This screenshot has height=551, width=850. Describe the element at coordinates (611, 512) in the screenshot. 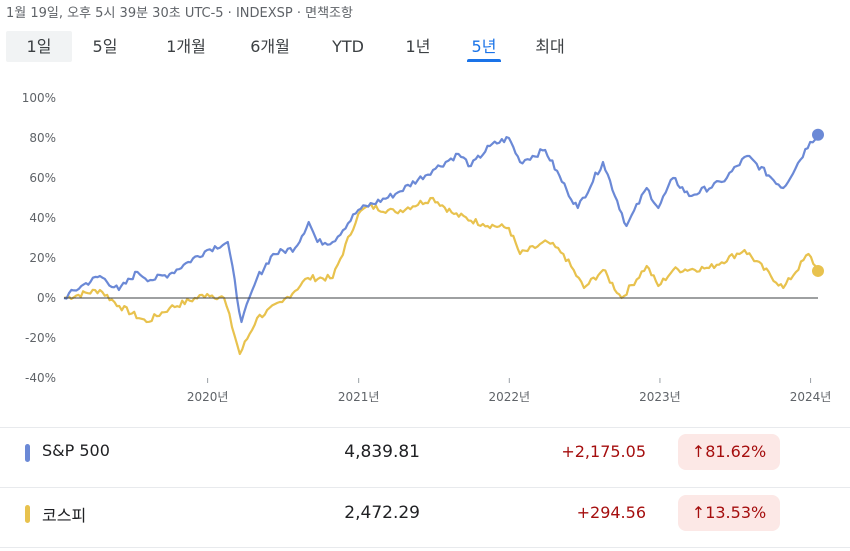

I see `kospi-change: +294.56` at that location.